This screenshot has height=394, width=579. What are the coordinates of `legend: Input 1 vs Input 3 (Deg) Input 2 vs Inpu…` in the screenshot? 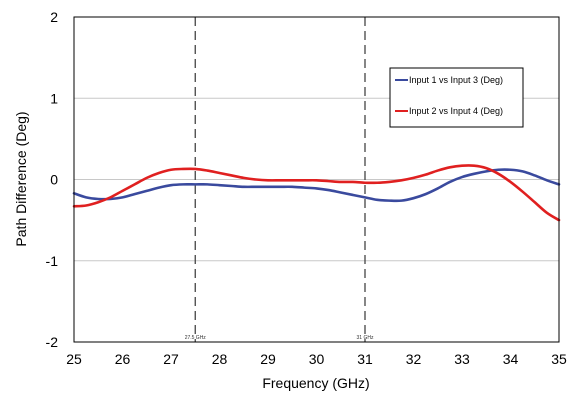 It's located at (456, 97).